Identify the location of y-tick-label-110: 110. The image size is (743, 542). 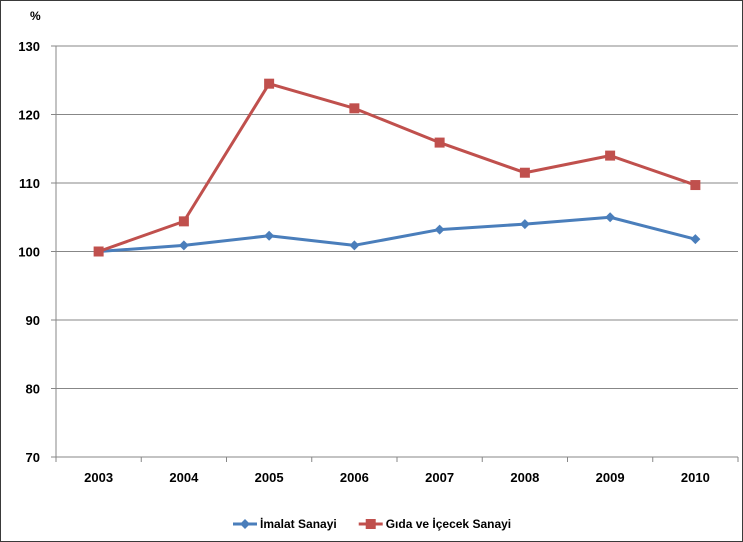
(29, 183).